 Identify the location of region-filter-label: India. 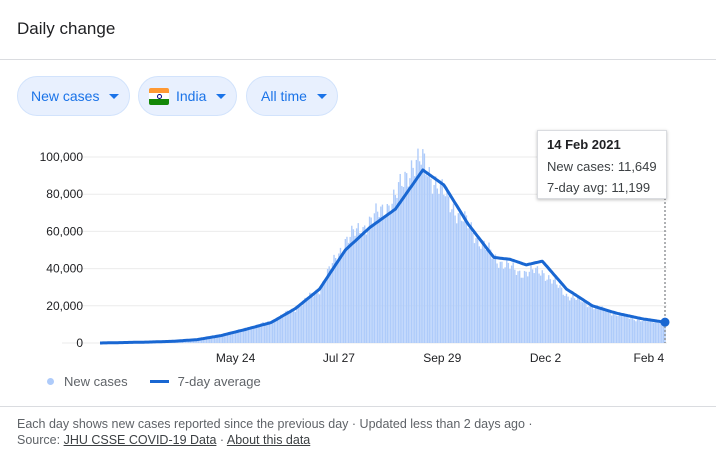
(191, 96).